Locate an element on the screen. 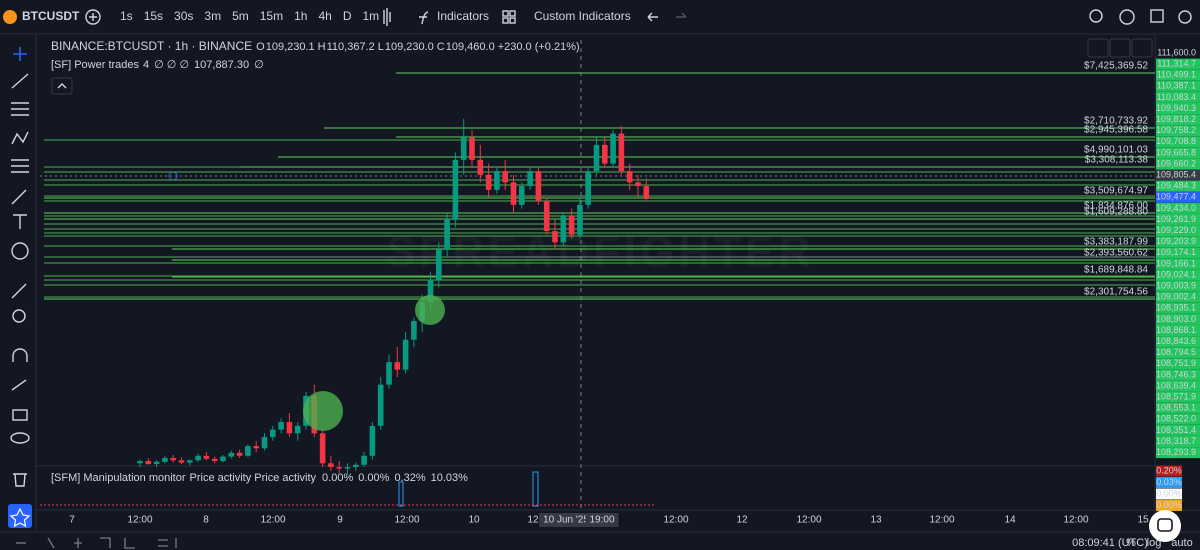  monitor-value: 10.03% is located at coordinates (450, 478).